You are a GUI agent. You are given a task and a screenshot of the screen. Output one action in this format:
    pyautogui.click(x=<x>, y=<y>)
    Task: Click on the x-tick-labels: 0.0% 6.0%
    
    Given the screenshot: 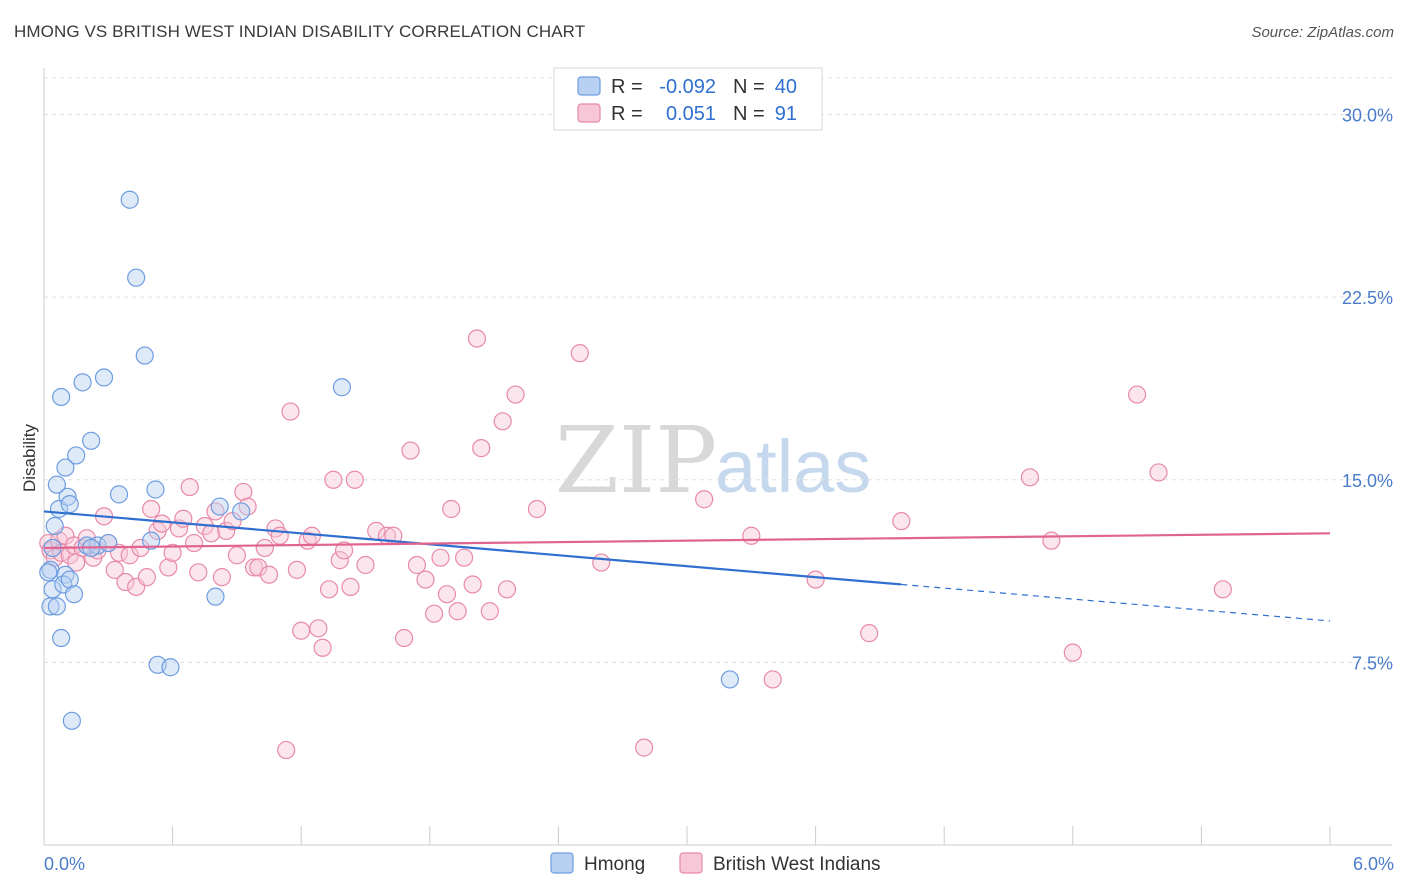 What is the action you would take?
    pyautogui.click(x=719, y=864)
    